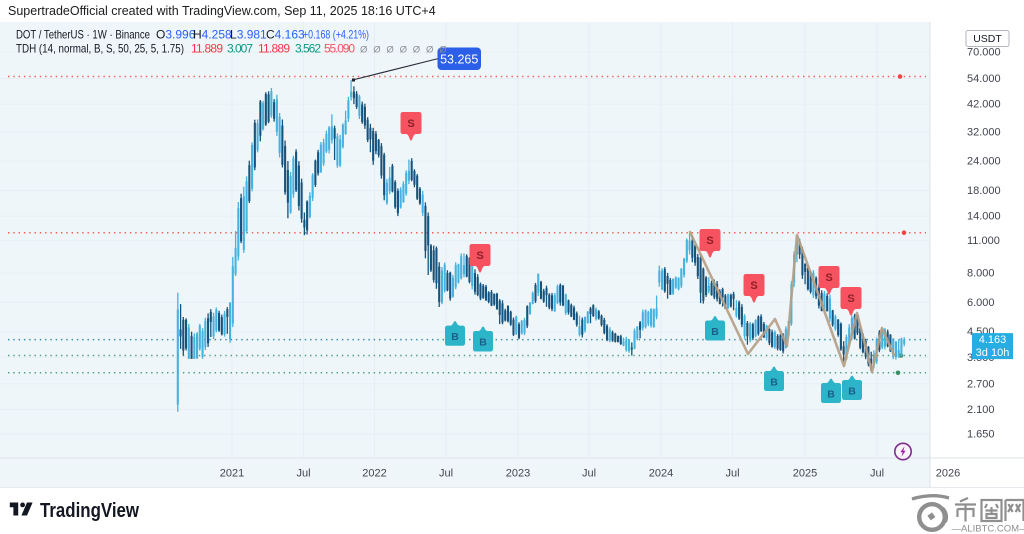 The height and width of the screenshot is (534, 1024). Describe the element at coordinates (339, 49) in the screenshot. I see `svg-text: 55.090` at that location.